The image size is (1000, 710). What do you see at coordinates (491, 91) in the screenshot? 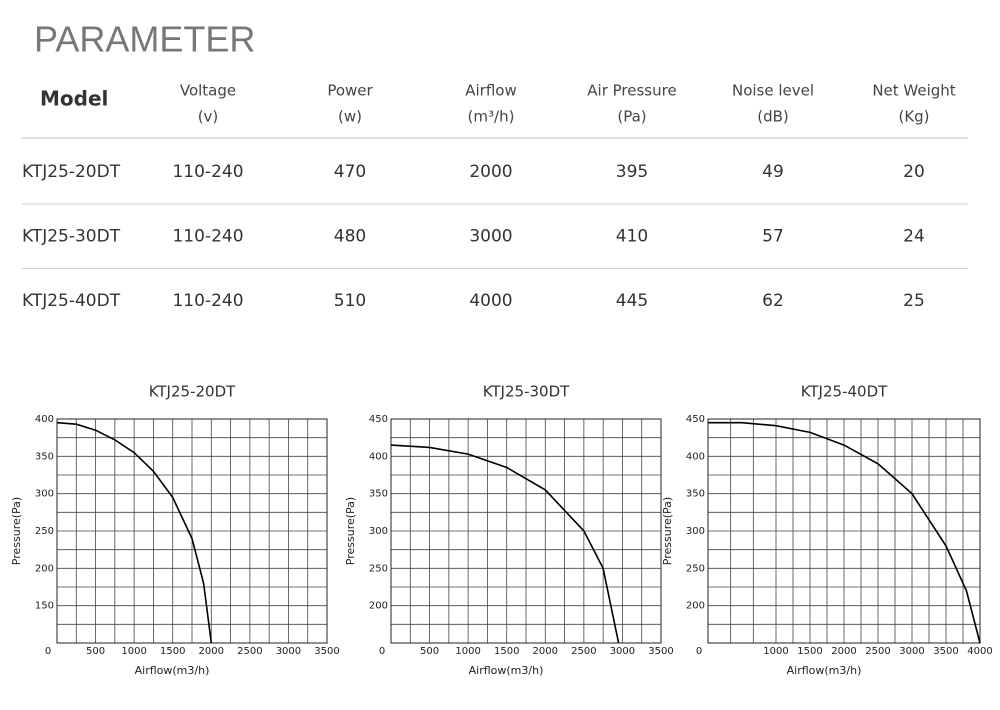
I see `column-header: Airflow` at bounding box center [491, 91].